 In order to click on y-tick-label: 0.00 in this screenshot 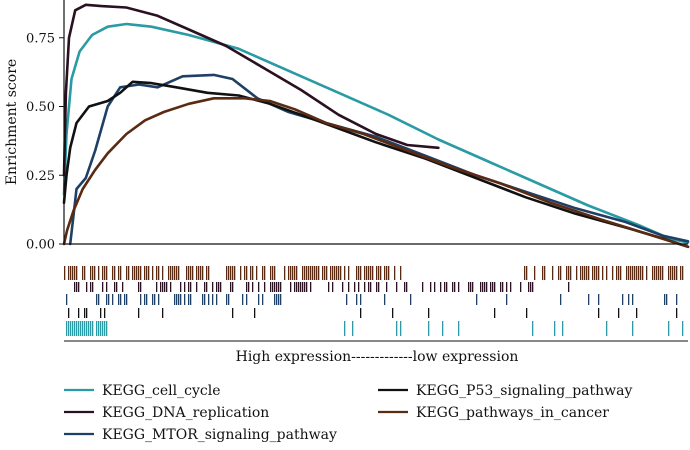, I will do `click(40, 245)`.